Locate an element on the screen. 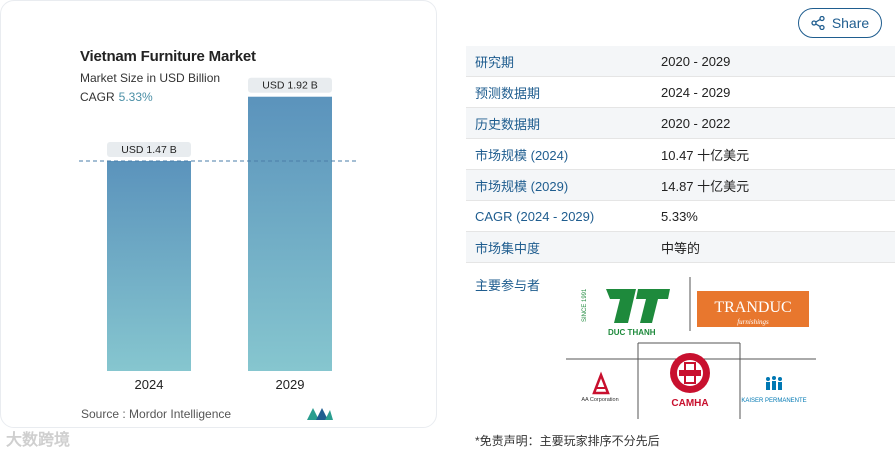 This screenshot has width=895, height=455. row-value: 中等的 is located at coordinates (681, 248).